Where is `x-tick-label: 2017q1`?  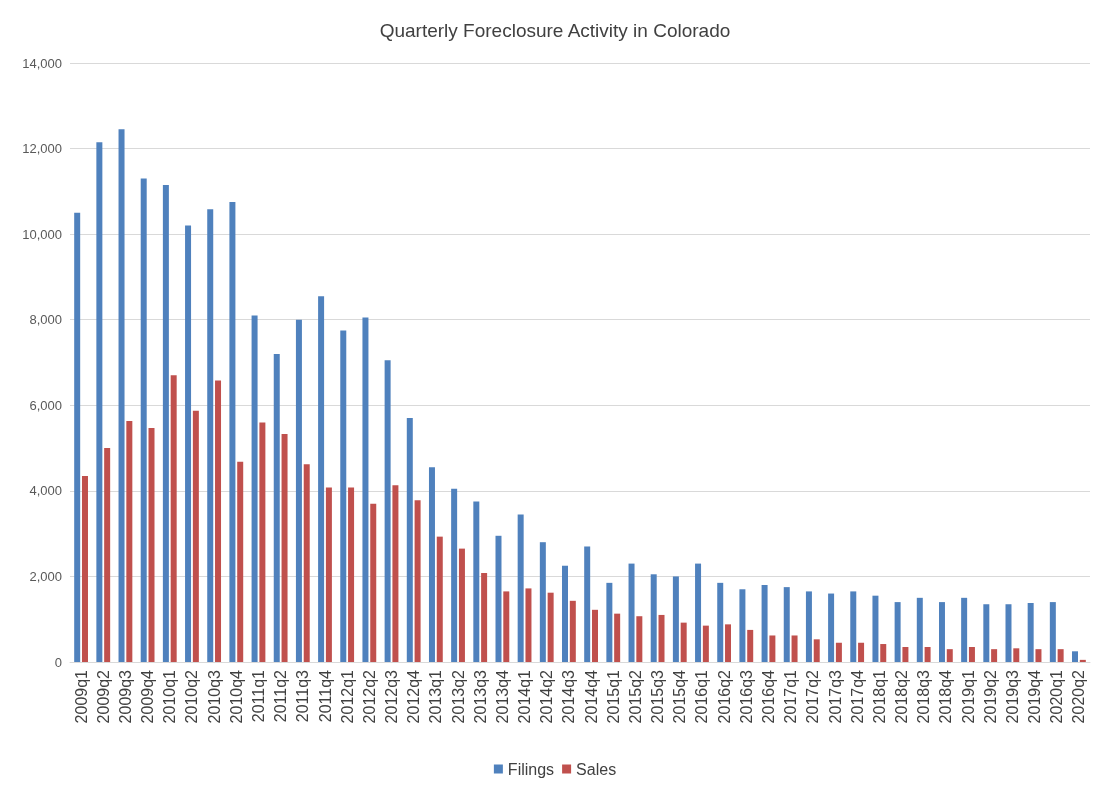
x-tick-label: 2017q1 is located at coordinates (791, 696).